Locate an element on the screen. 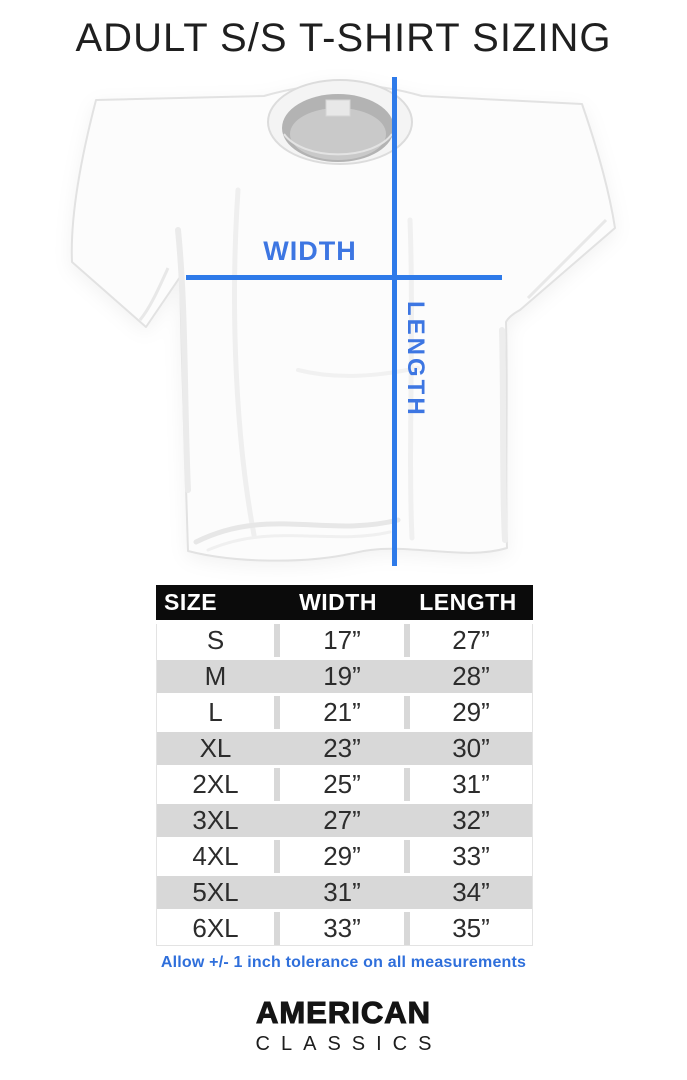 This screenshot has height=1080, width=687. cell-width: 23” is located at coordinates (342, 748).